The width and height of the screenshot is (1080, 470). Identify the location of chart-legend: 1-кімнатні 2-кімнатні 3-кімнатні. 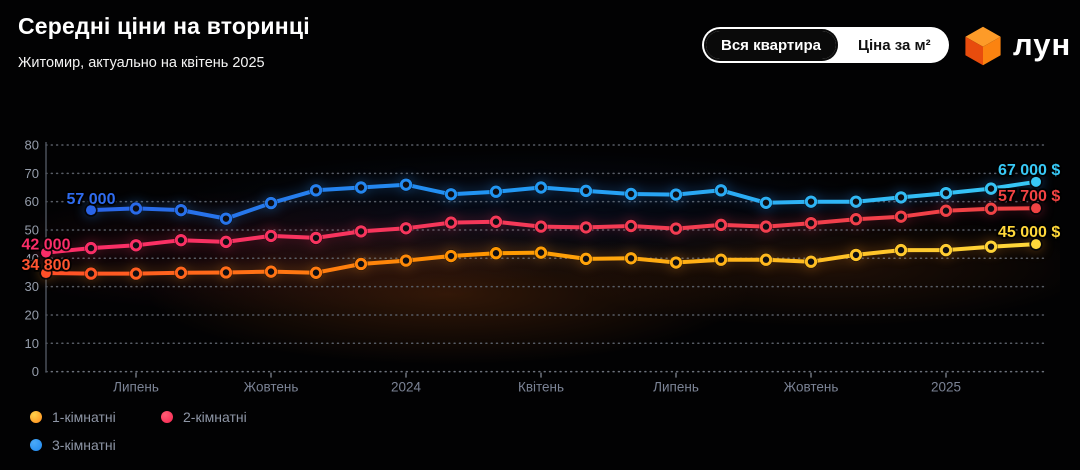
(170, 431).